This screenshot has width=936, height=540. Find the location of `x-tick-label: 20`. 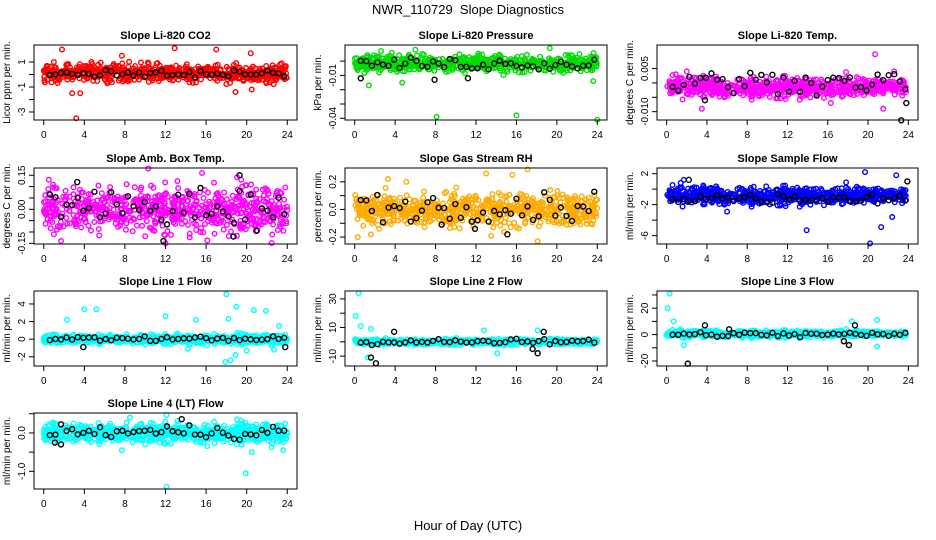

x-tick-label: 20 is located at coordinates (247, 135).